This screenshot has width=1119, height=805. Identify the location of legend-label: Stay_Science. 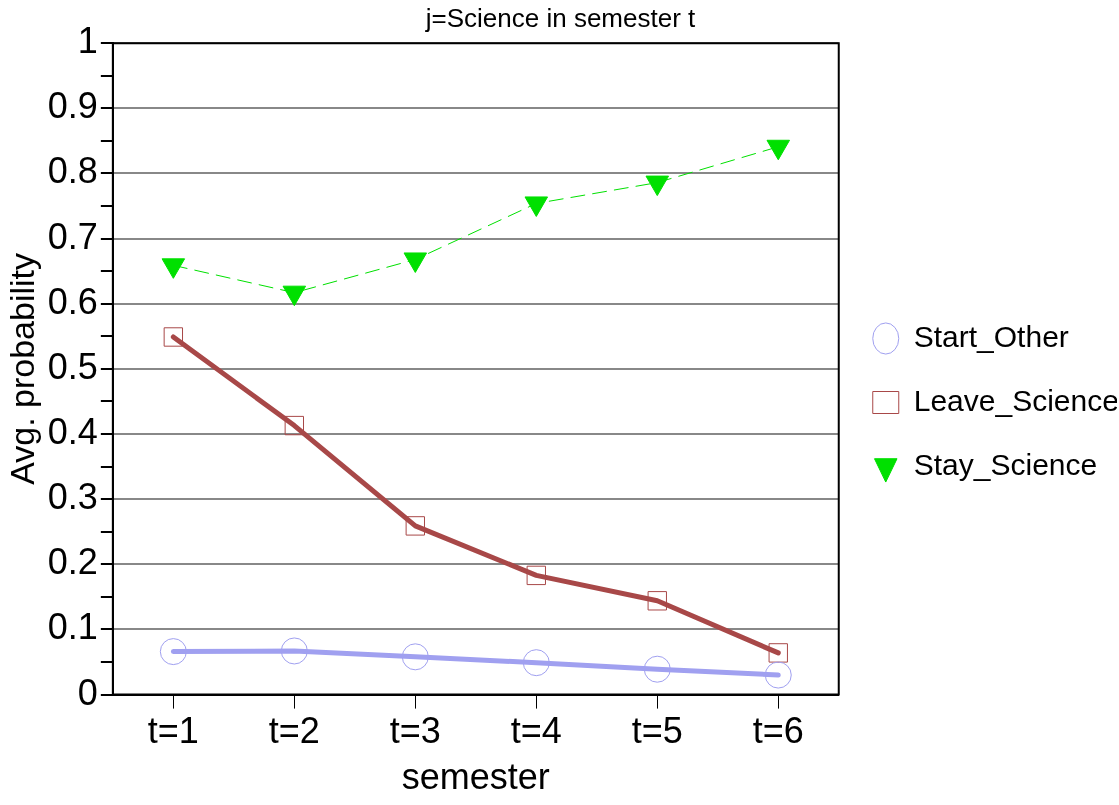
(1005, 464).